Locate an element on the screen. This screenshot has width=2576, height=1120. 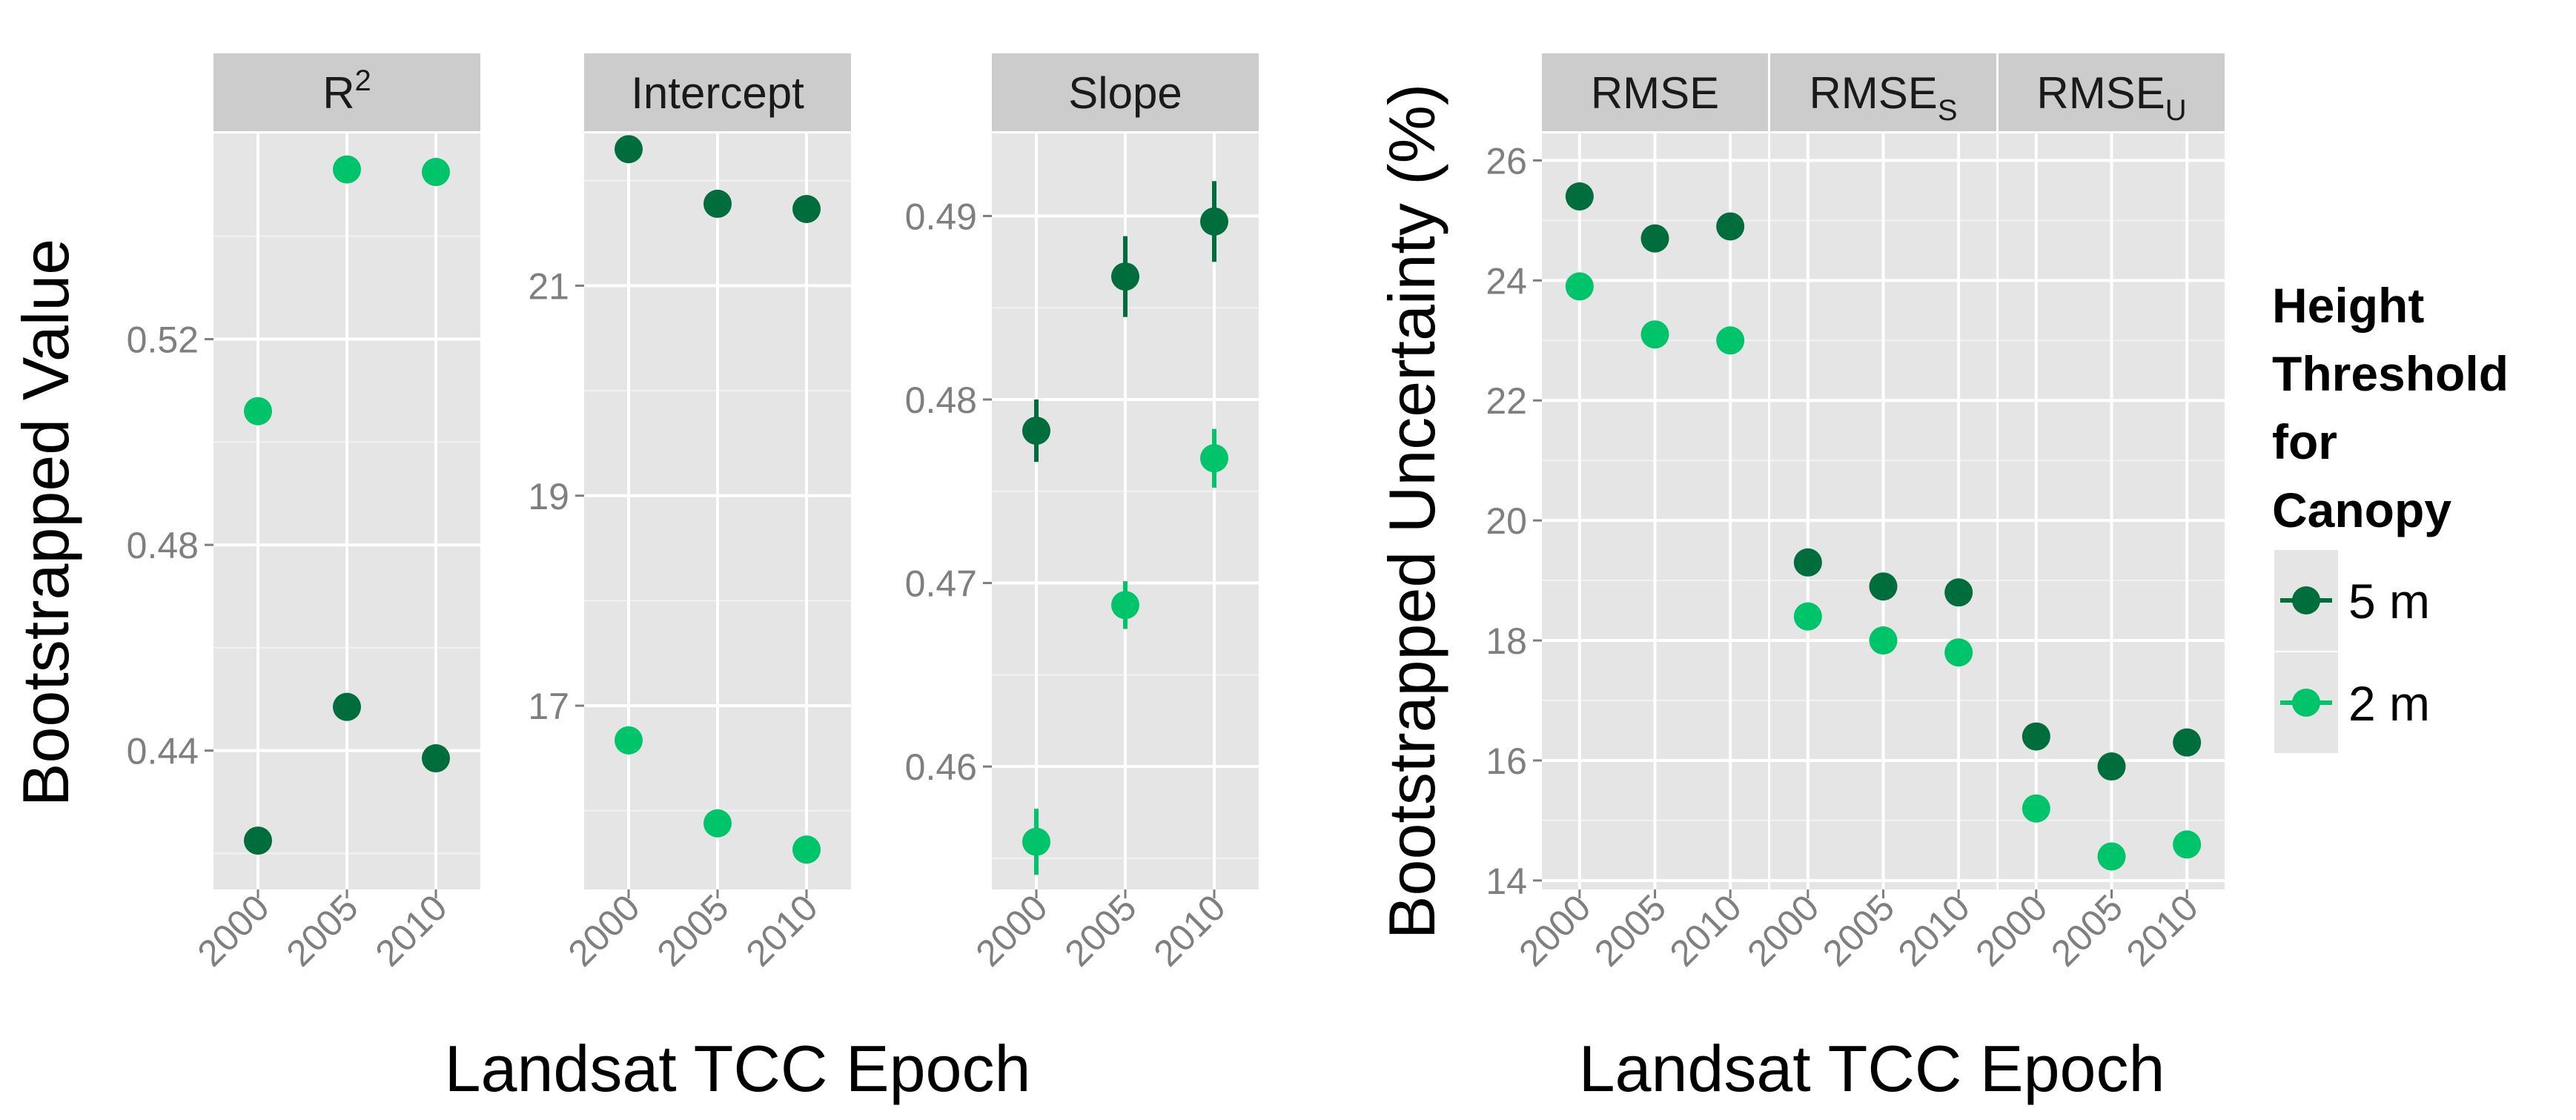
panel-r2: R2 0.44 0.48 0.52 2000 2005 2010 is located at coordinates (303, 513).